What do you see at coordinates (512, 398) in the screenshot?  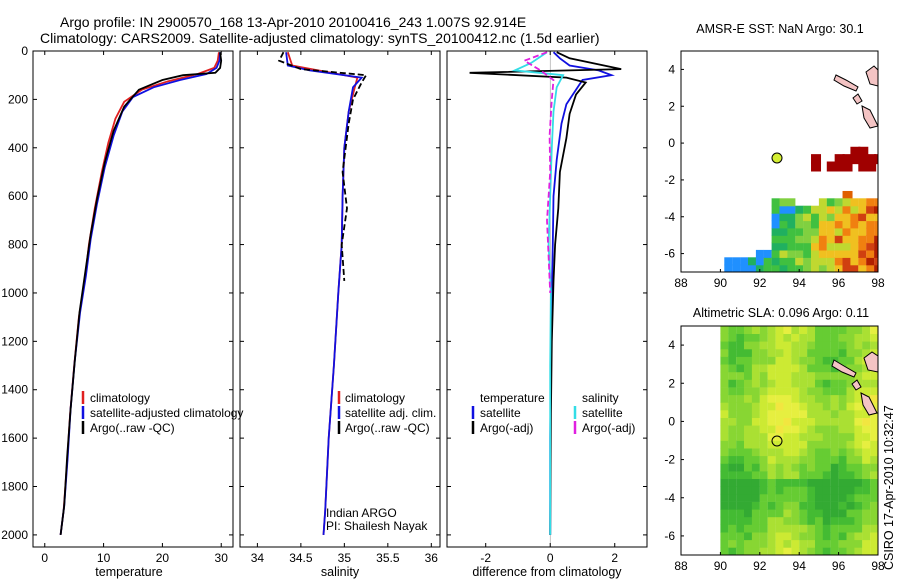 I see `legend-heading-temperature: temperature` at bounding box center [512, 398].